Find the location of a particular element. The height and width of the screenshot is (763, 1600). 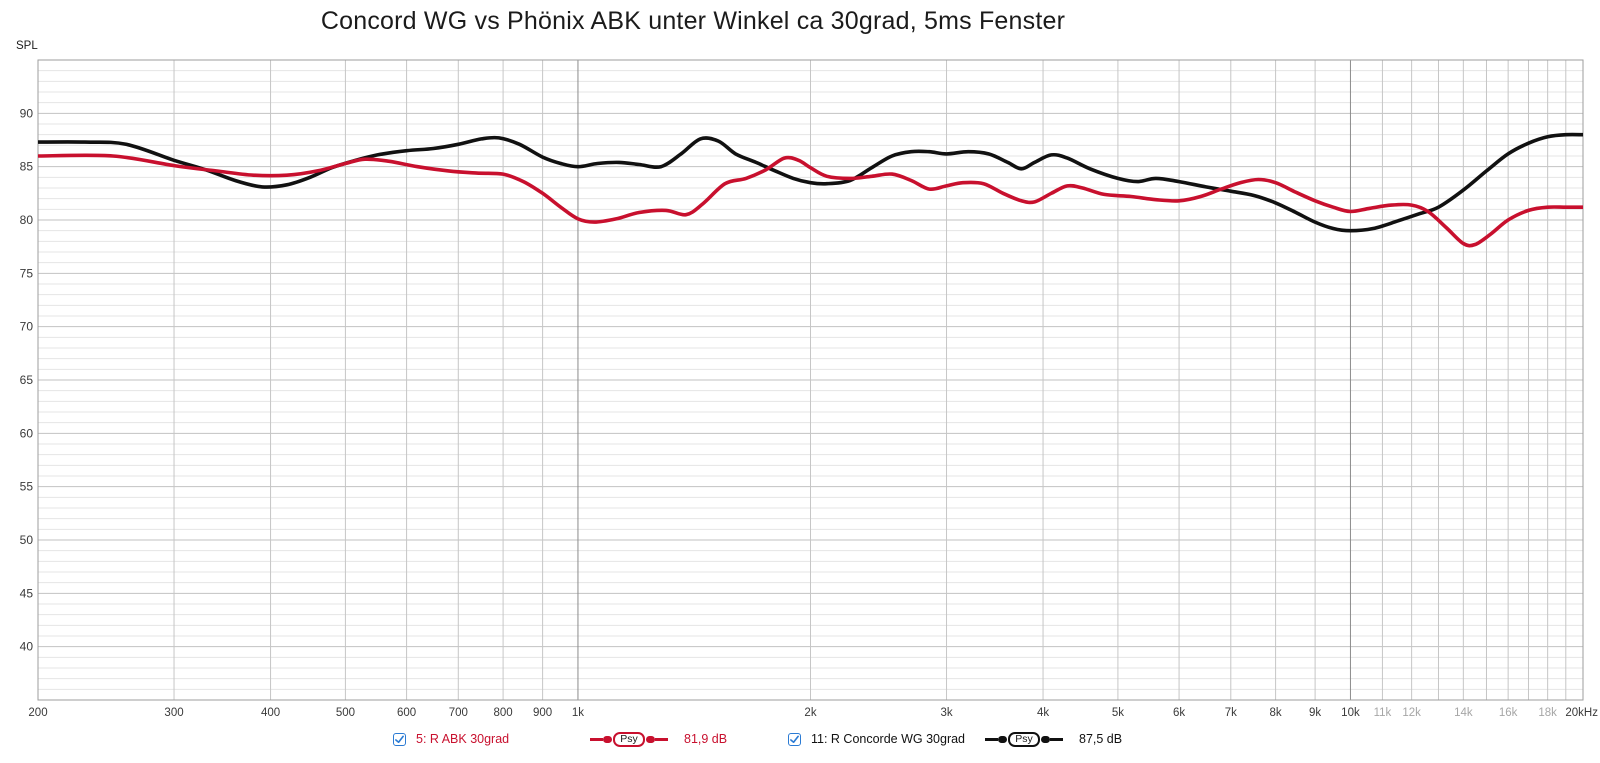

y-axis-title: SPL is located at coordinates (27, 46).